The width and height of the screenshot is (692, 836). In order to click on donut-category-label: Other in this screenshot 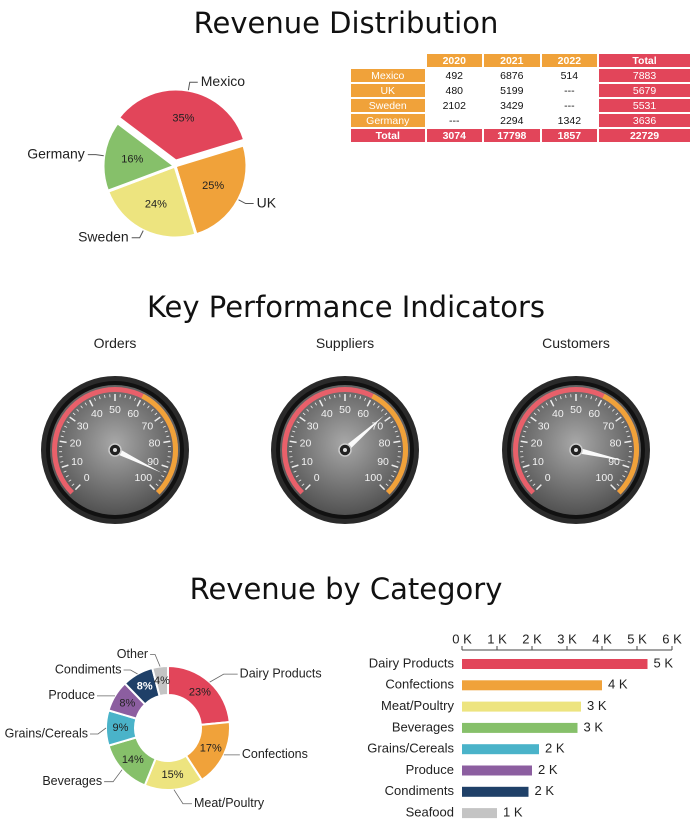, I will do `click(132, 654)`.